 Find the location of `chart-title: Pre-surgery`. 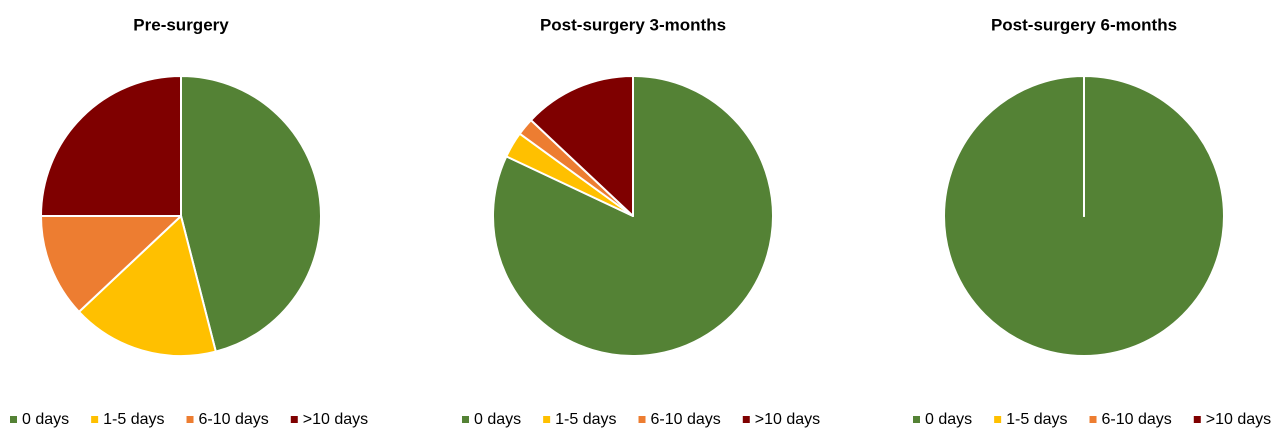

chart-title: Pre-surgery is located at coordinates (181, 24).